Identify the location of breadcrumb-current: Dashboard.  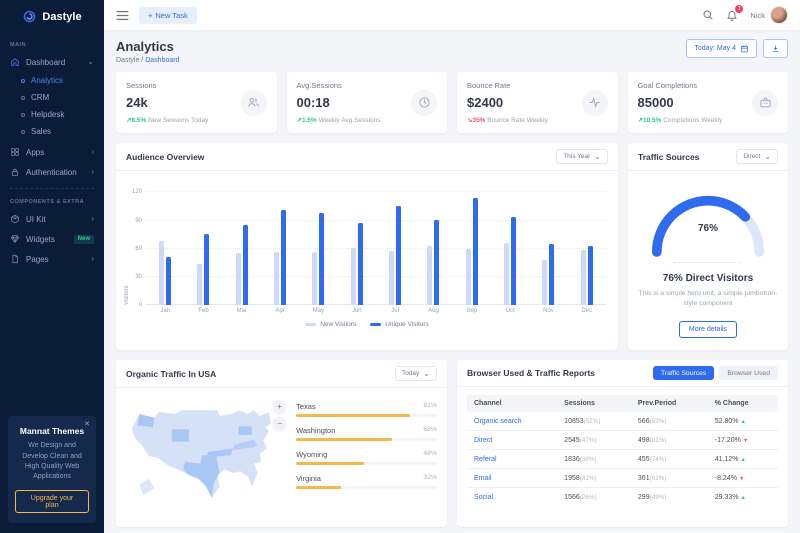
(162, 60).